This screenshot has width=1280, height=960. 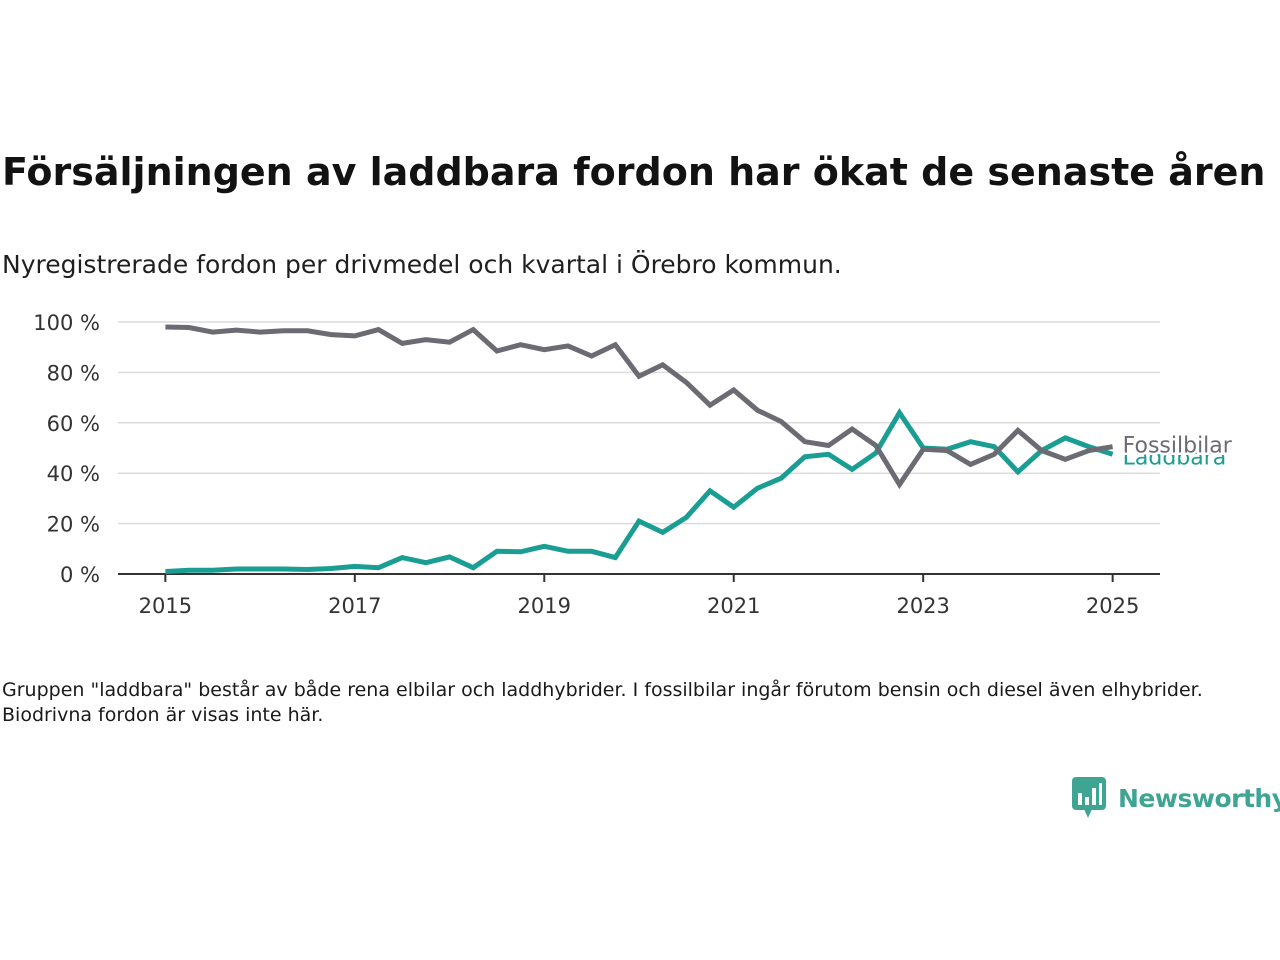 What do you see at coordinates (639, 595) in the screenshot?
I see `x-axis: 2015 2017 2019 2021 2023 2025` at bounding box center [639, 595].